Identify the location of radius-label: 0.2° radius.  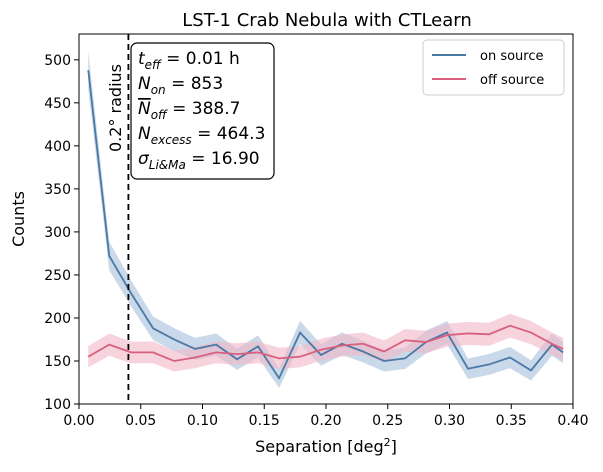
(115, 108).